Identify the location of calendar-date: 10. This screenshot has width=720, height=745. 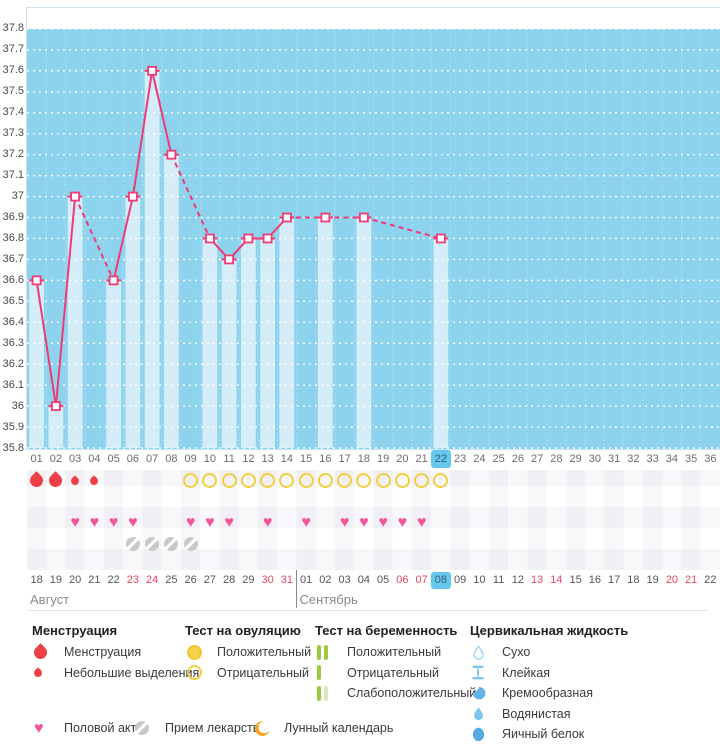
(479, 580).